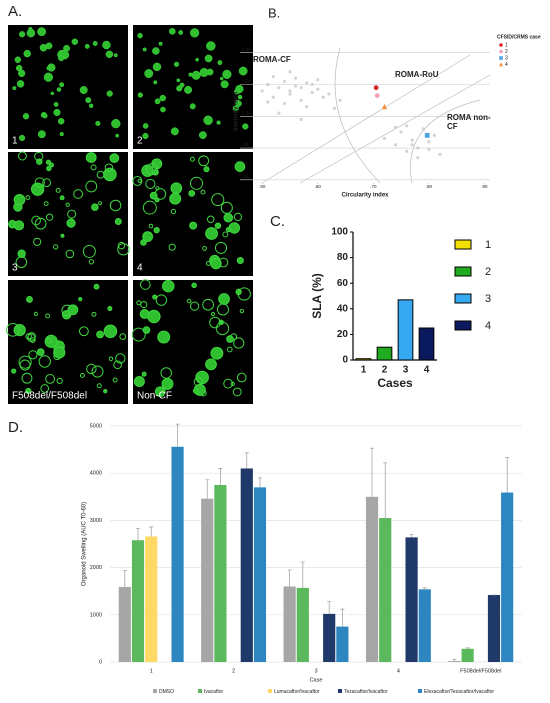 This screenshot has height=703, width=550. I want to click on legend-label: Lumacaftor/Ivacaftor, so click(297, 692).